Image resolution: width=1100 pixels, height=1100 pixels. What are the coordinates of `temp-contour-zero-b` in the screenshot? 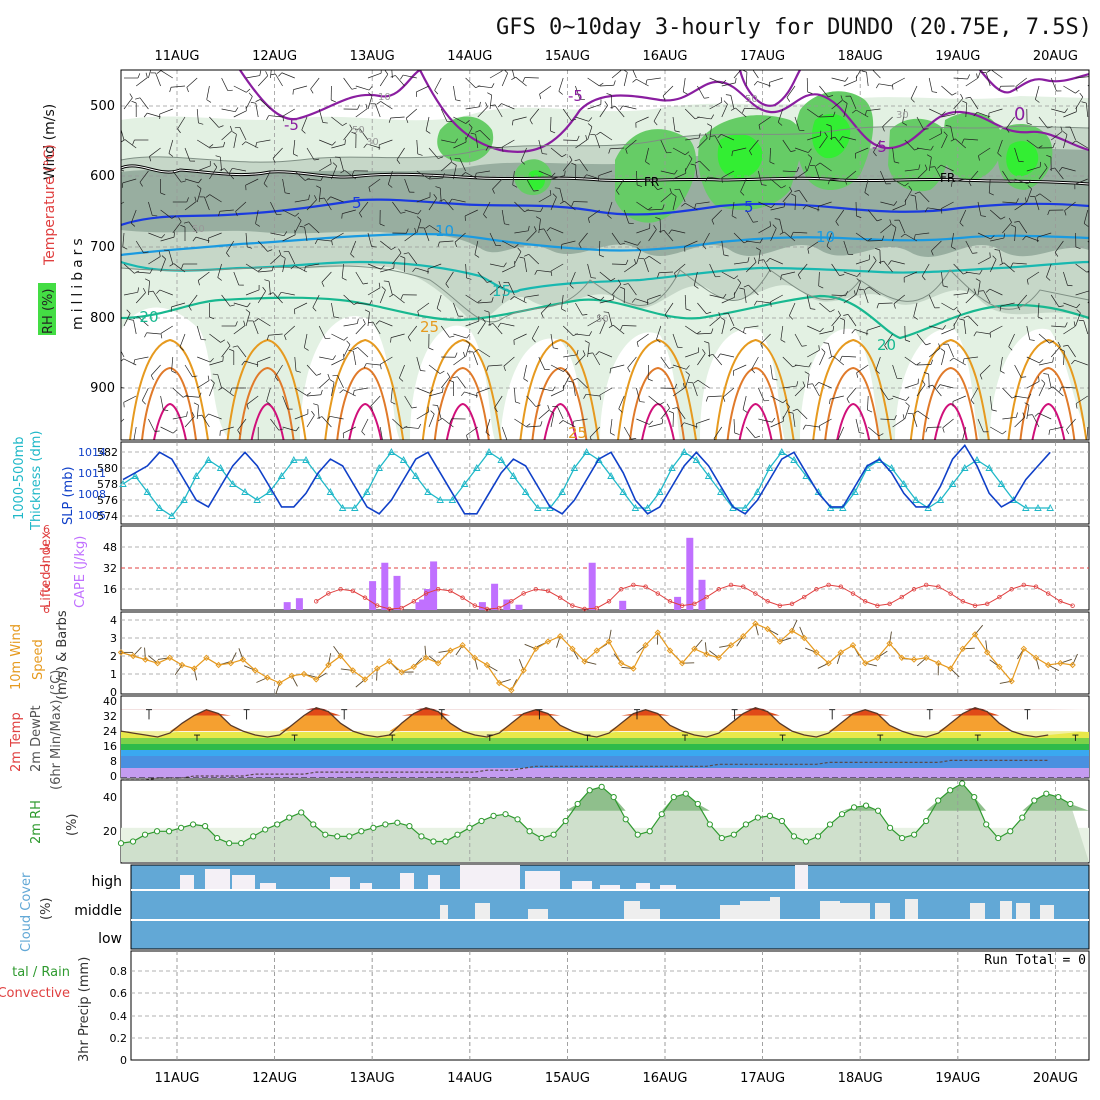 It's located at (769, 88).